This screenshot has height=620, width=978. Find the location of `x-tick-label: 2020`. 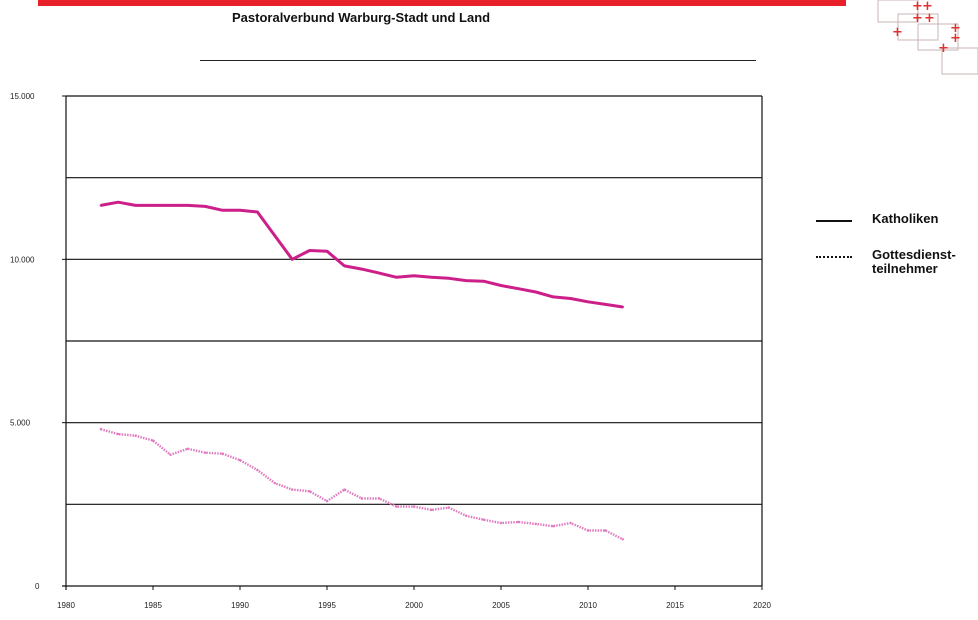

x-tick-label: 2020 is located at coordinates (762, 605).